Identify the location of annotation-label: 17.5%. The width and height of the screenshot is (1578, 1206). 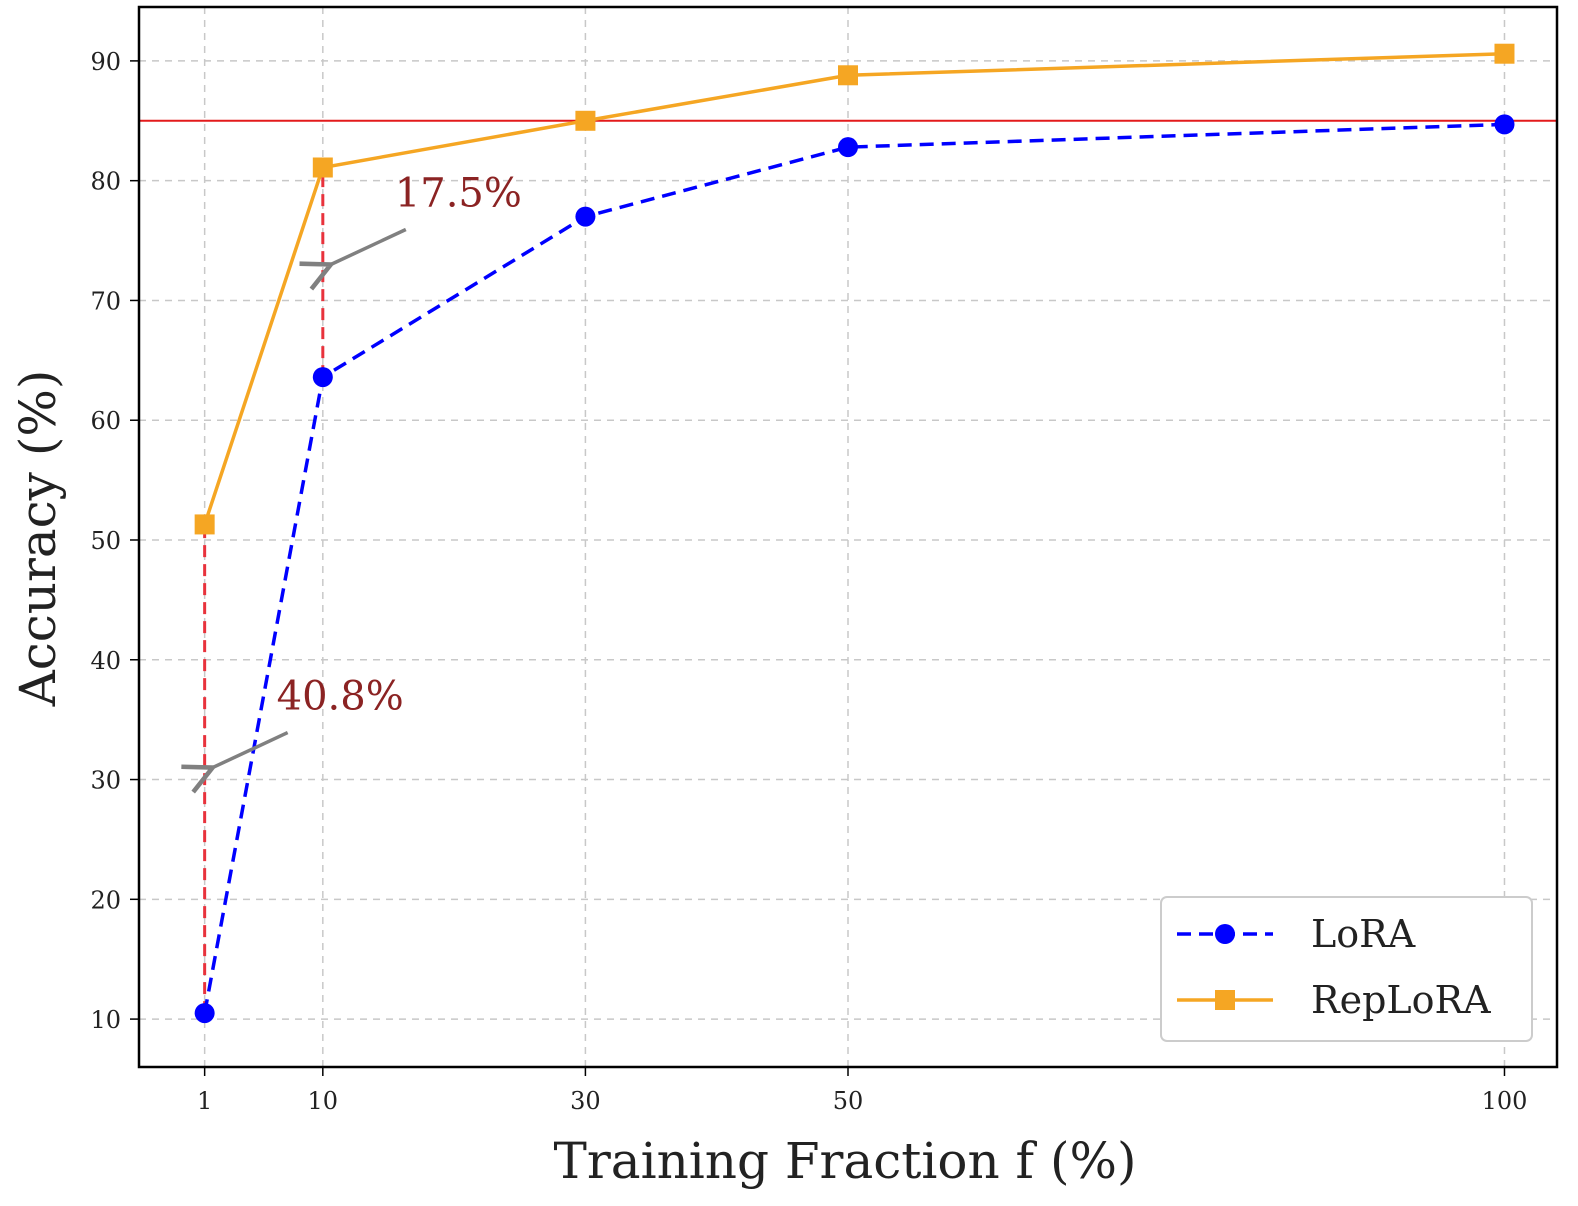
(458, 194).